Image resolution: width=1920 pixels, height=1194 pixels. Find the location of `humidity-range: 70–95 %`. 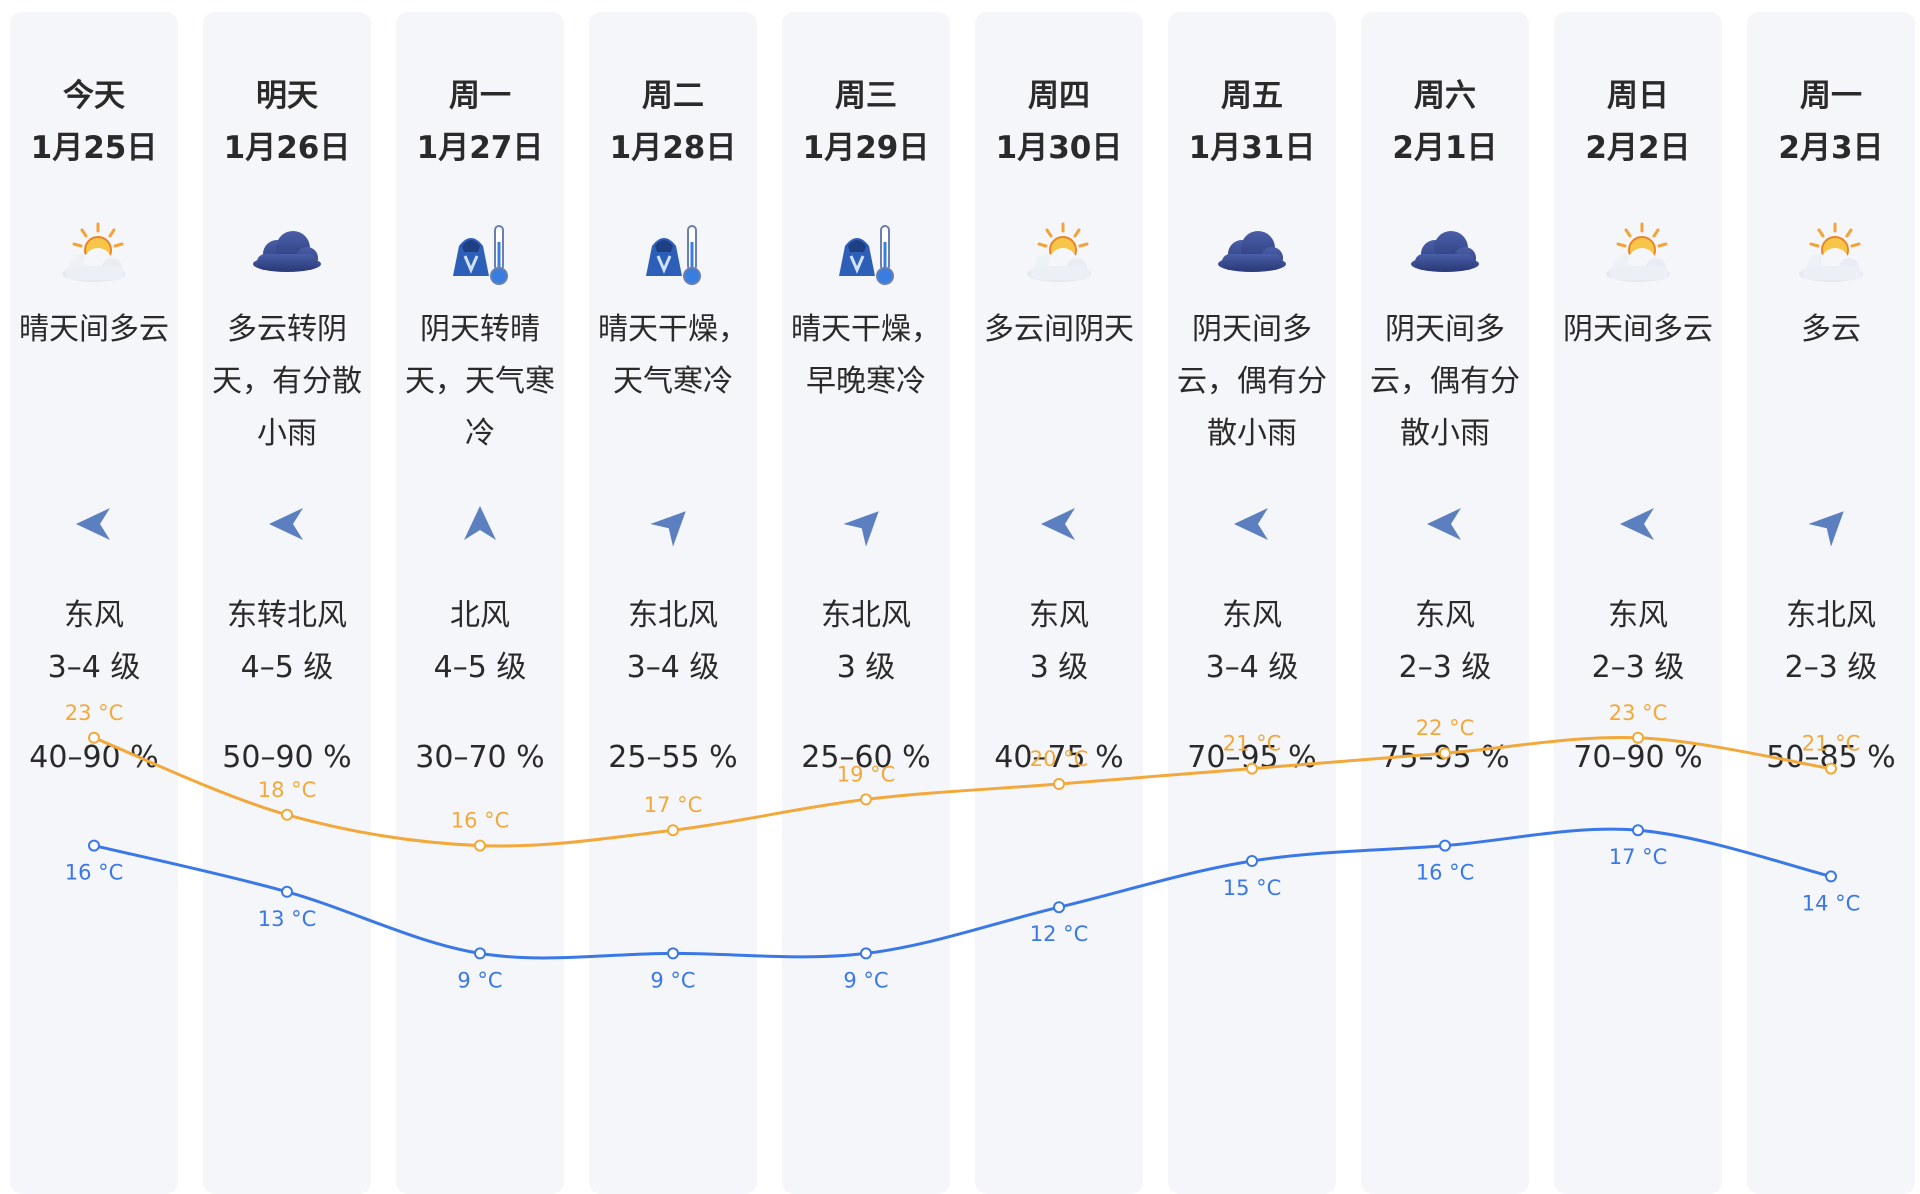

humidity-range: 70–95 % is located at coordinates (1252, 757).